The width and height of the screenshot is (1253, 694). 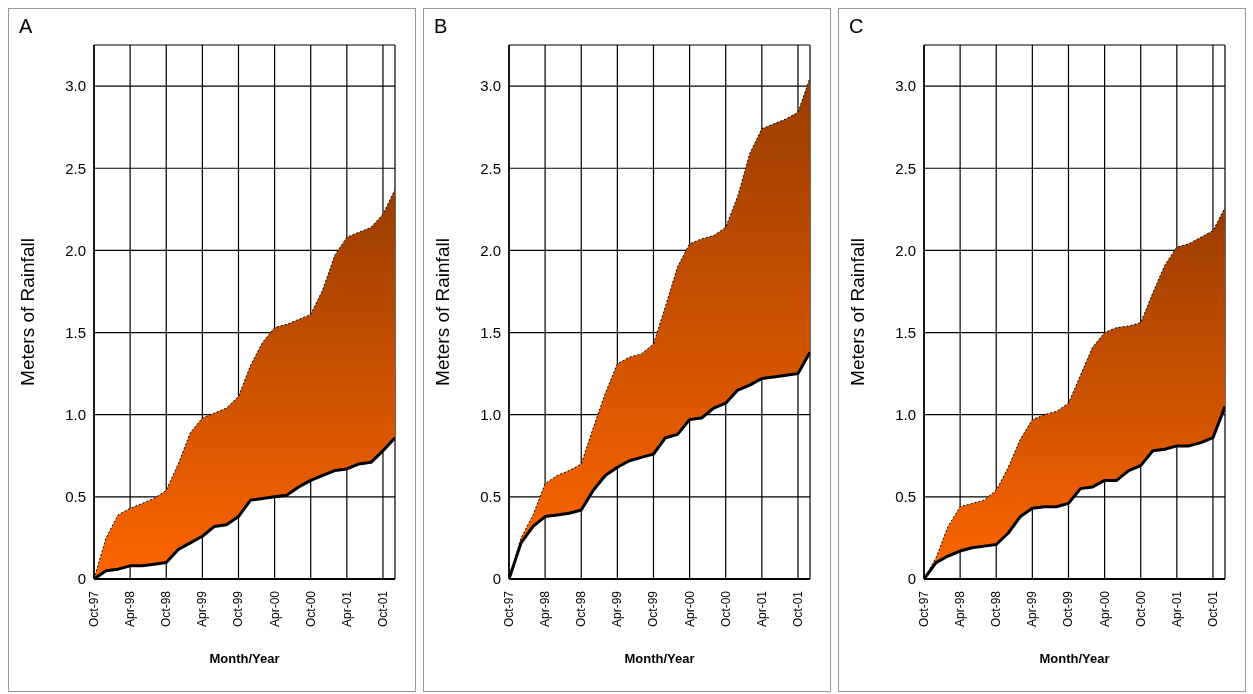 What do you see at coordinates (26, 26) in the screenshot?
I see `chart-title: A` at bounding box center [26, 26].